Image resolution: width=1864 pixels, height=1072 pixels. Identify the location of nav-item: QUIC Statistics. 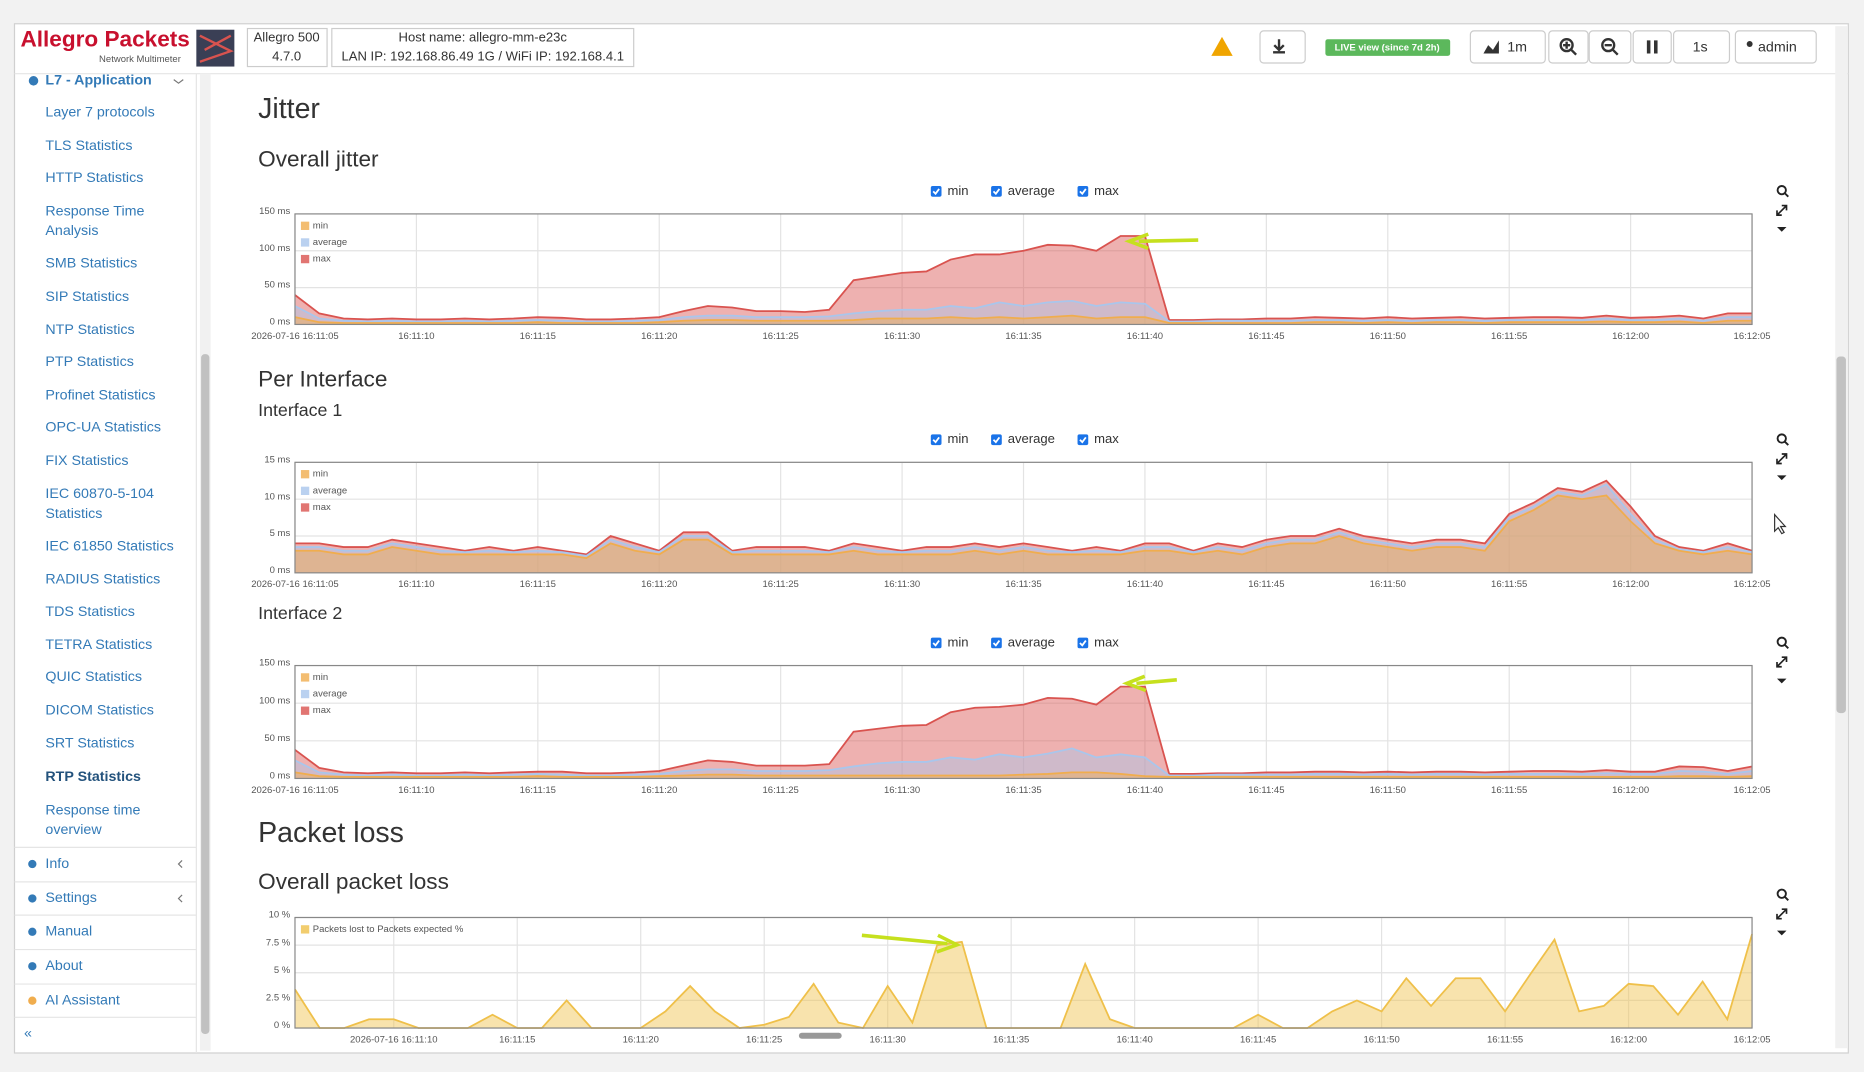
(93, 677).